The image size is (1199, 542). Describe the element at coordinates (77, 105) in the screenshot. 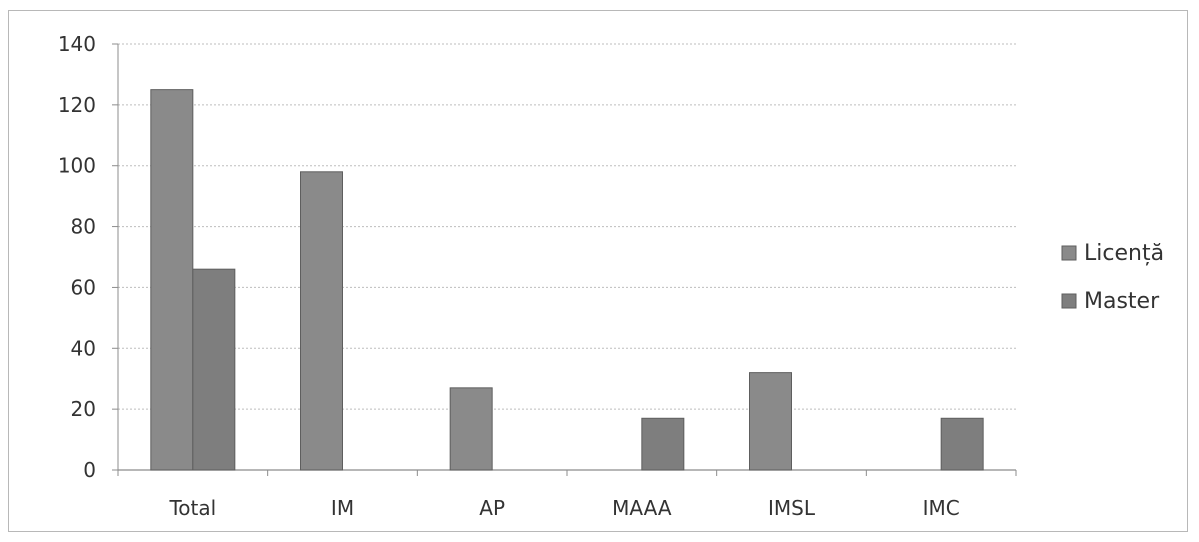

I see `y-tick-label: 120` at that location.